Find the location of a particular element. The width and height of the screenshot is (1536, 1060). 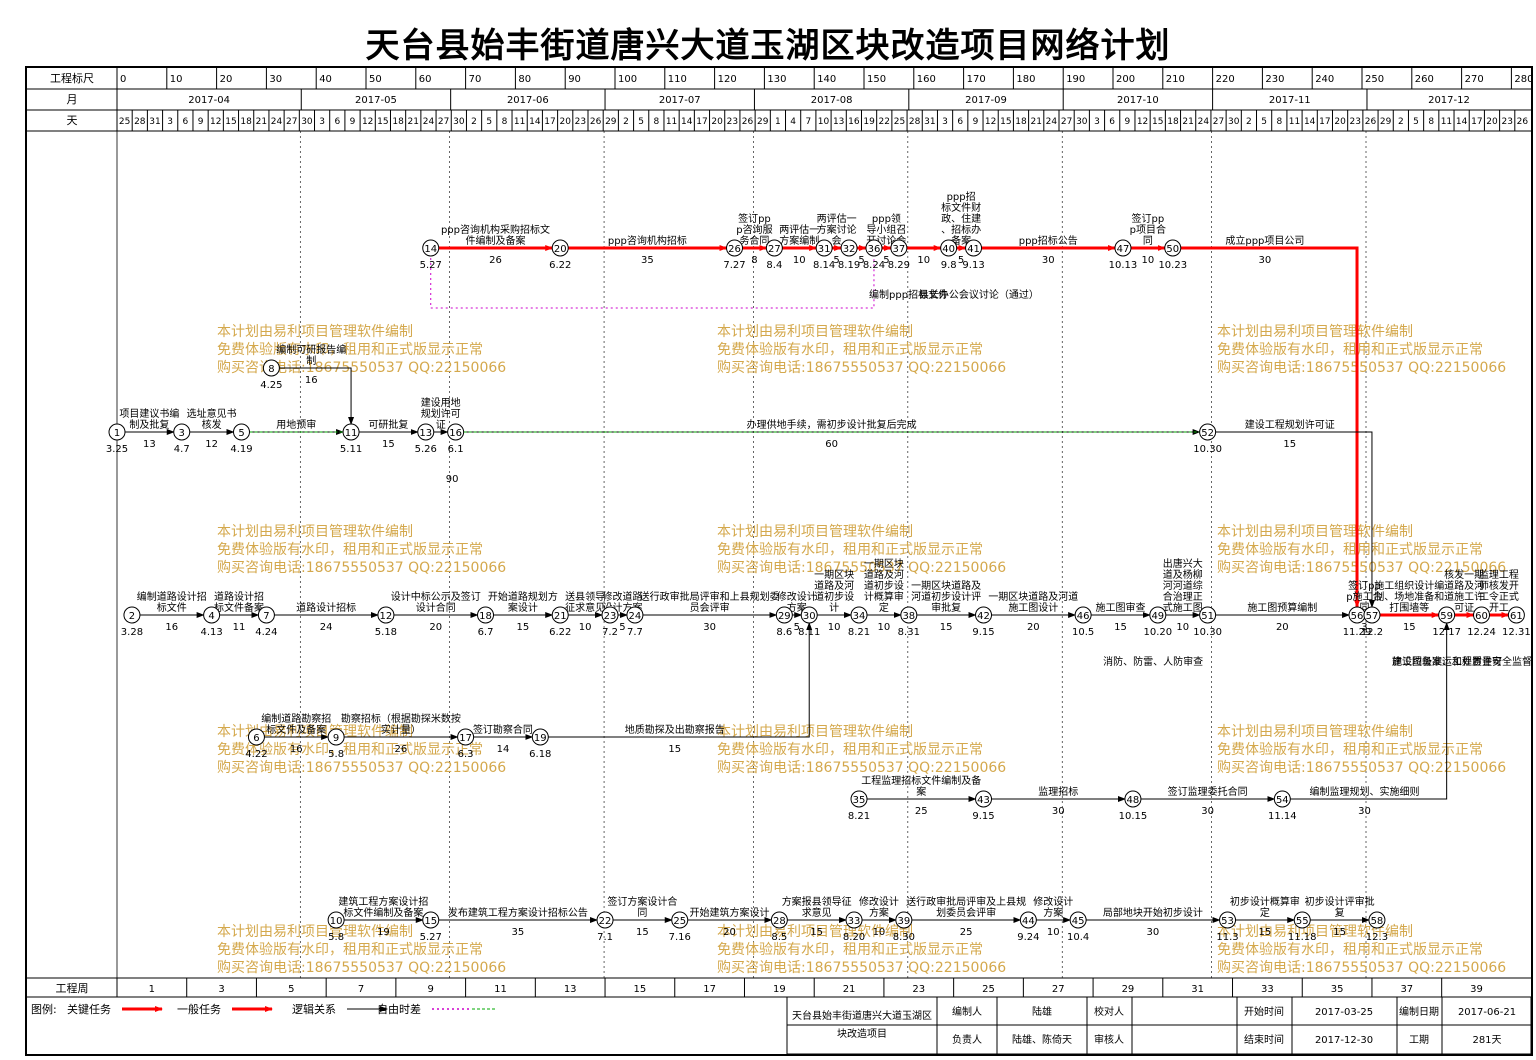

event-node: 449.24 is located at coordinates (1028, 927).